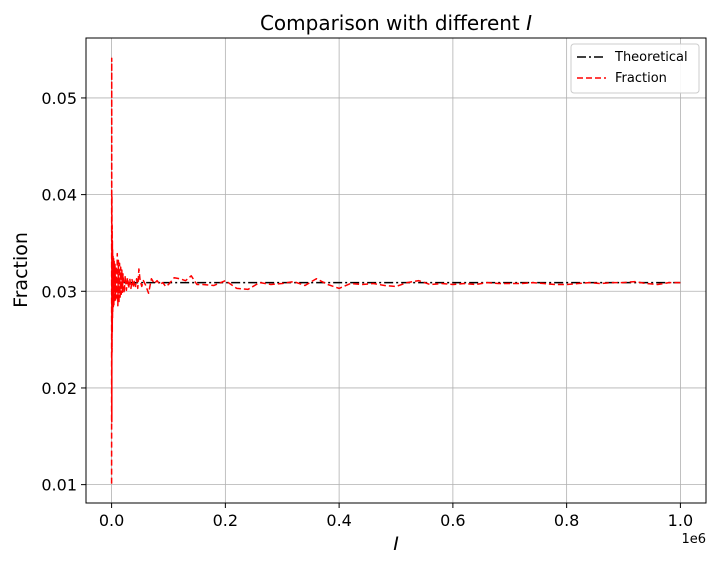 Image resolution: width=715 pixels, height=563 pixels. I want to click on y-tick-label: 0.04, so click(59, 195).